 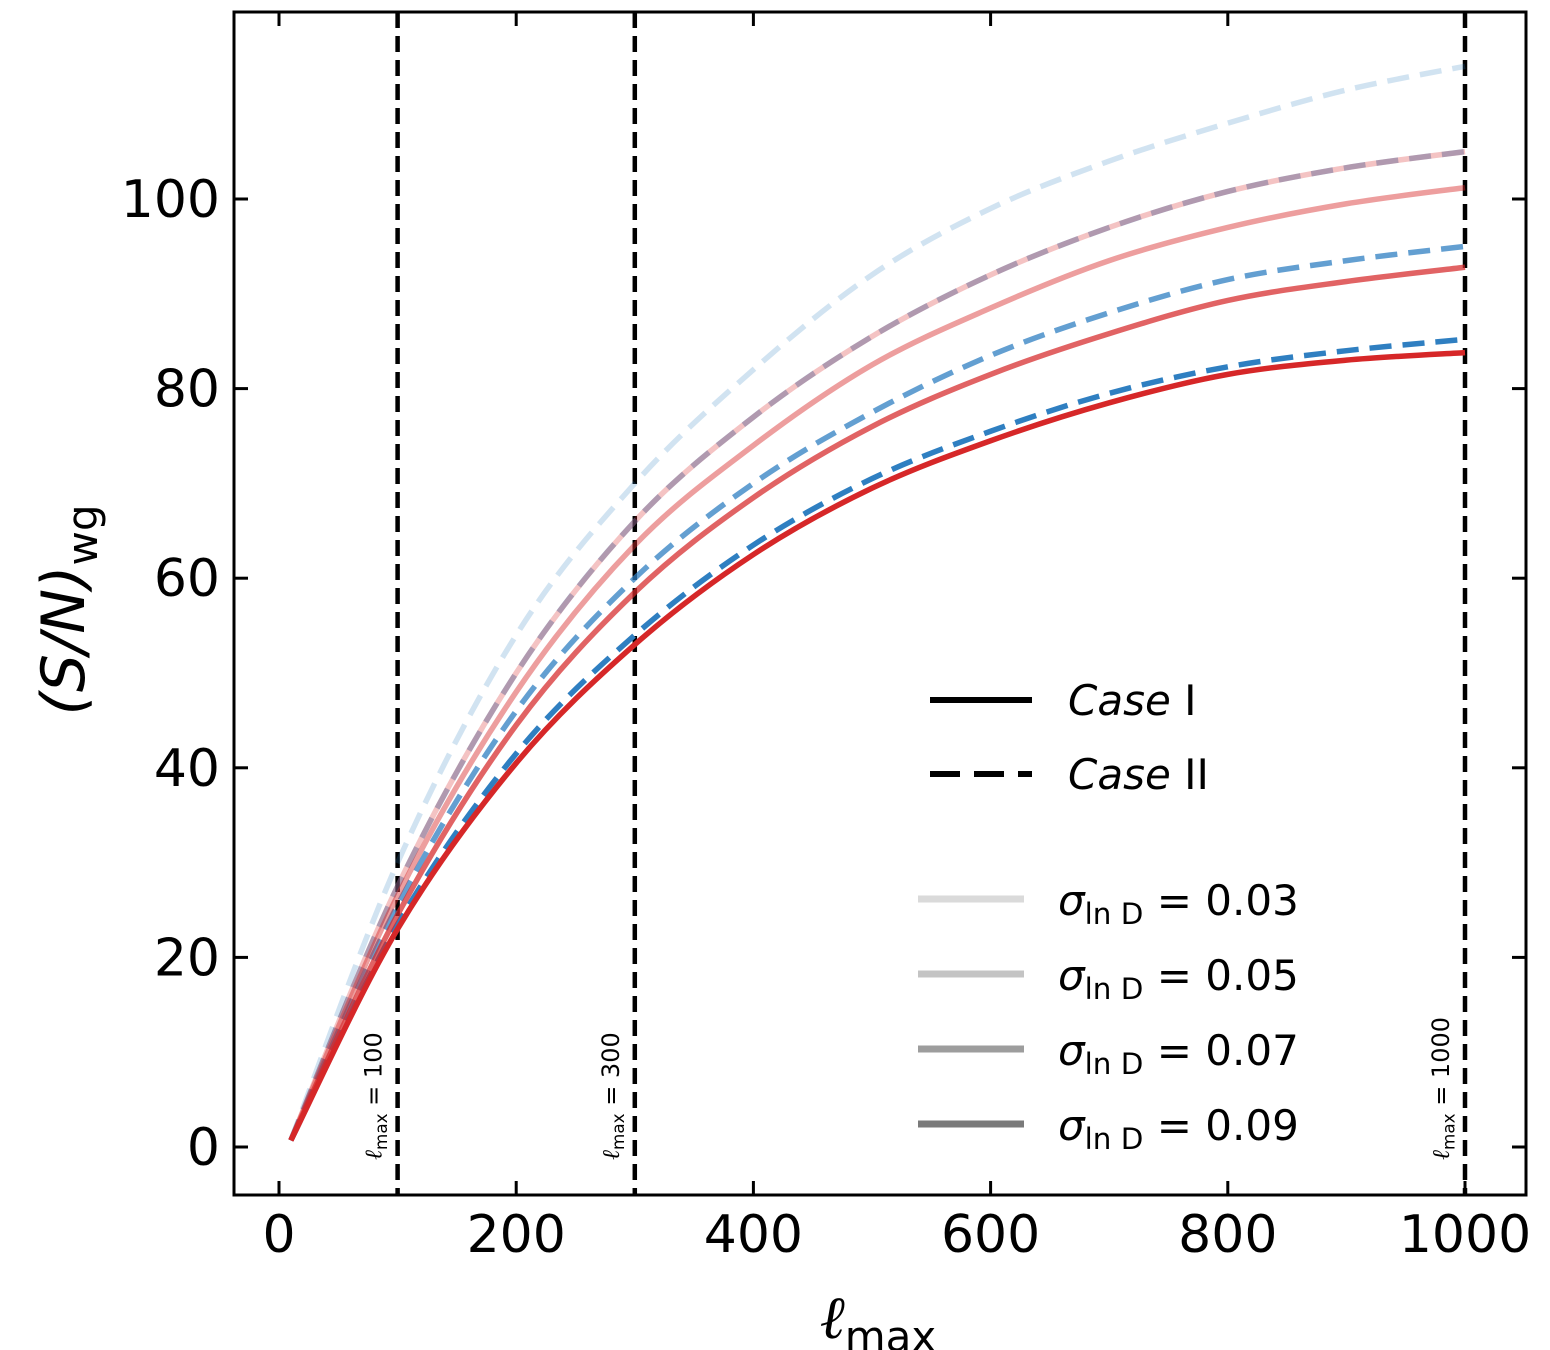 What do you see at coordinates (278, 1235) in the screenshot?
I see `x-tick-label: 0` at bounding box center [278, 1235].